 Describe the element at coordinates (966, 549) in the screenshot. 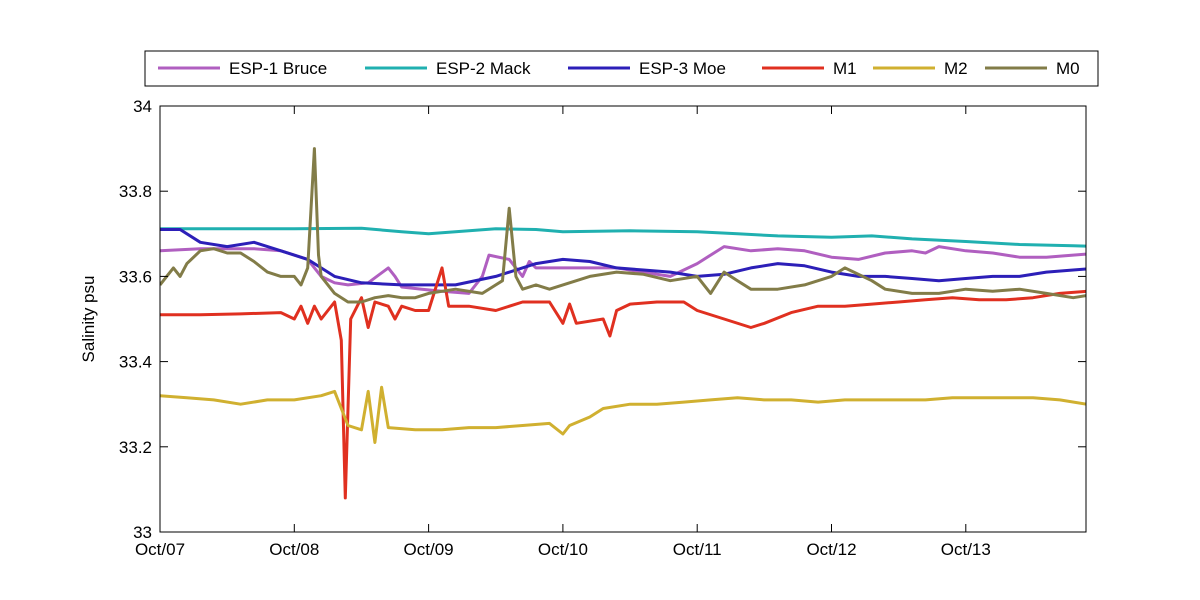

I see `x-tick-label: Oct/13` at that location.